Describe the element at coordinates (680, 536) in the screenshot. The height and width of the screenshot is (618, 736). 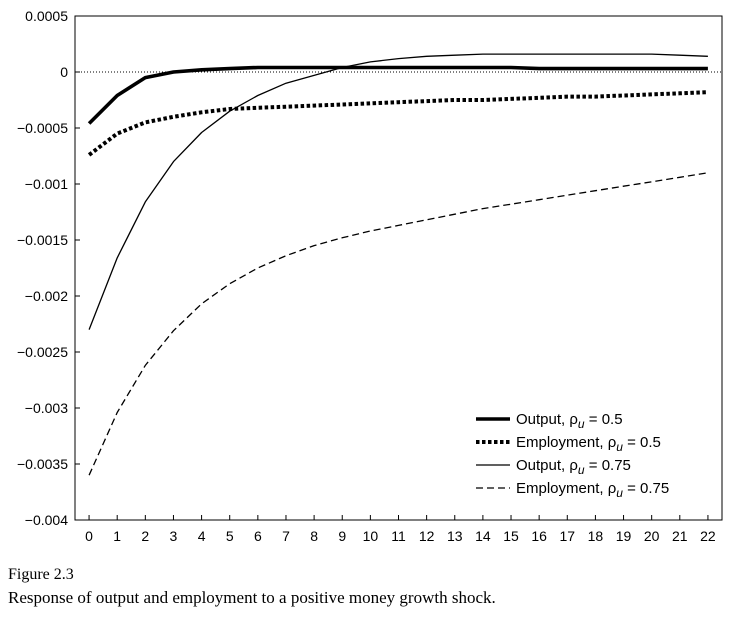
I see `x-tick-label: 21` at that location.